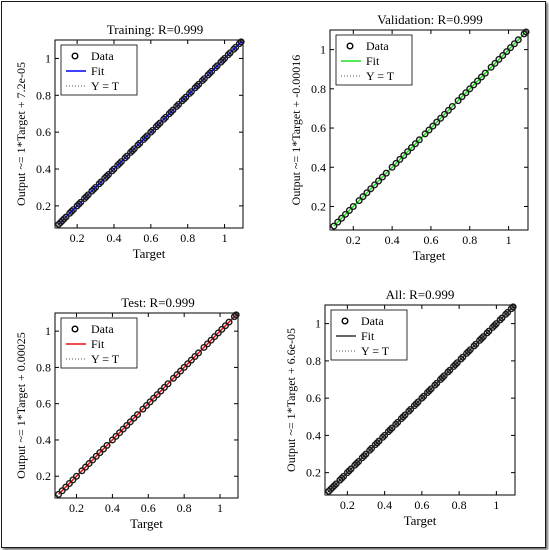  I want to click on y-axis-label: Output ~= 1*Target + -0.00016, so click(296, 130).